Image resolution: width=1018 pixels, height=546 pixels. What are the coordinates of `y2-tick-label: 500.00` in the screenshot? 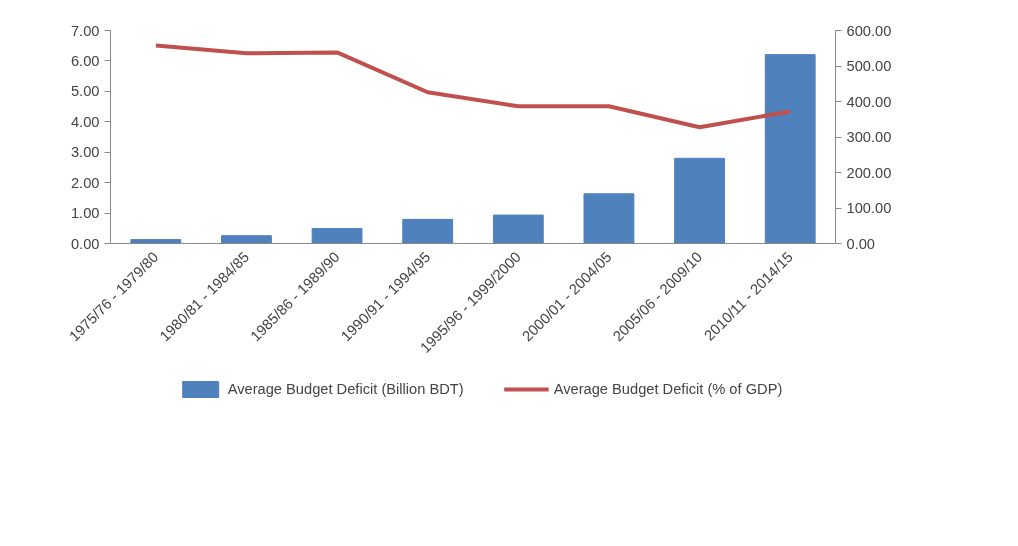 It's located at (869, 66).